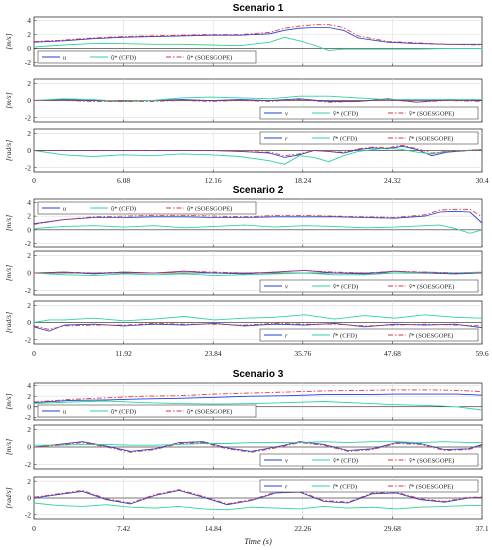 Image resolution: width=492 pixels, height=550 pixels. I want to click on x-tick-label: 14.84, so click(213, 528).